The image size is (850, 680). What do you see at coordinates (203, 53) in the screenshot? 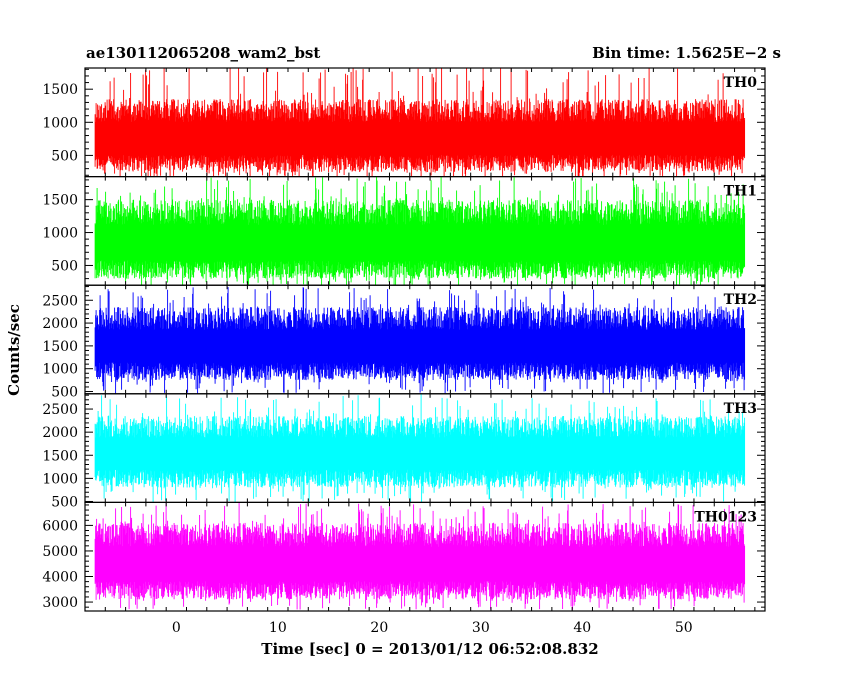
I see `chart-title-left: ae130112065208_wam2_bst` at bounding box center [203, 53].